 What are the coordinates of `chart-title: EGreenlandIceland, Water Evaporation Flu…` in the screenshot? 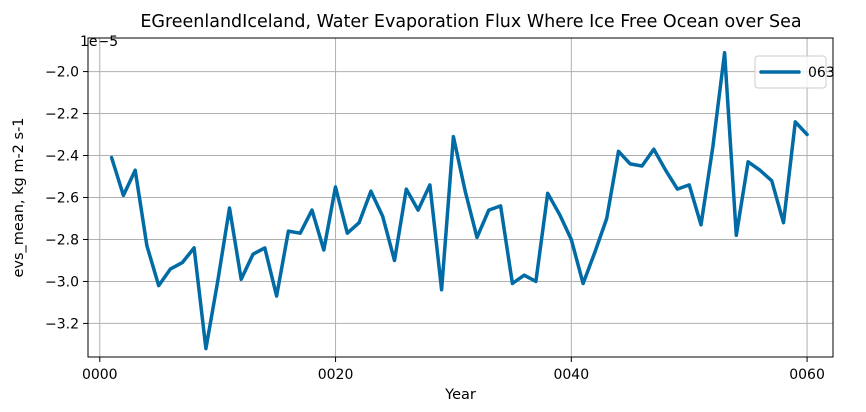 It's located at (470, 22).